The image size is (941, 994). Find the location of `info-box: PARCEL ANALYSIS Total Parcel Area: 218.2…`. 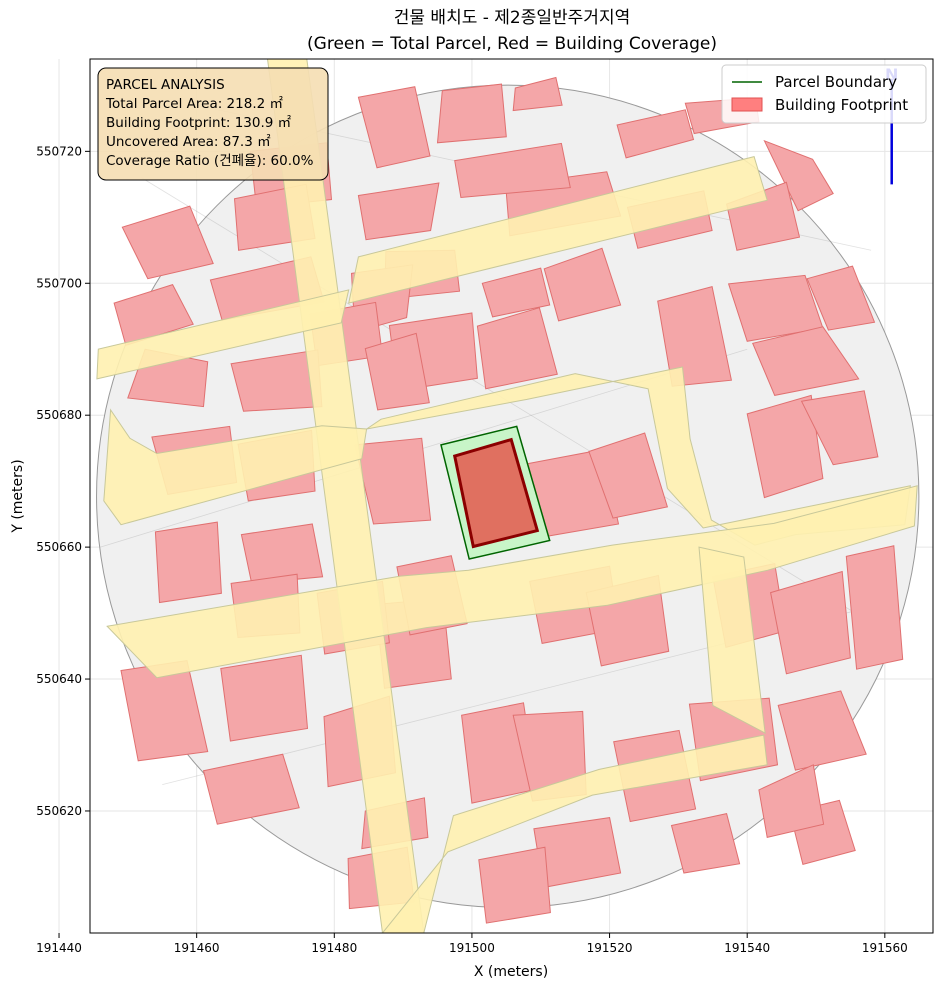

info-box: PARCEL ANALYSIS Total Parcel Area: 218.2… is located at coordinates (213, 124).